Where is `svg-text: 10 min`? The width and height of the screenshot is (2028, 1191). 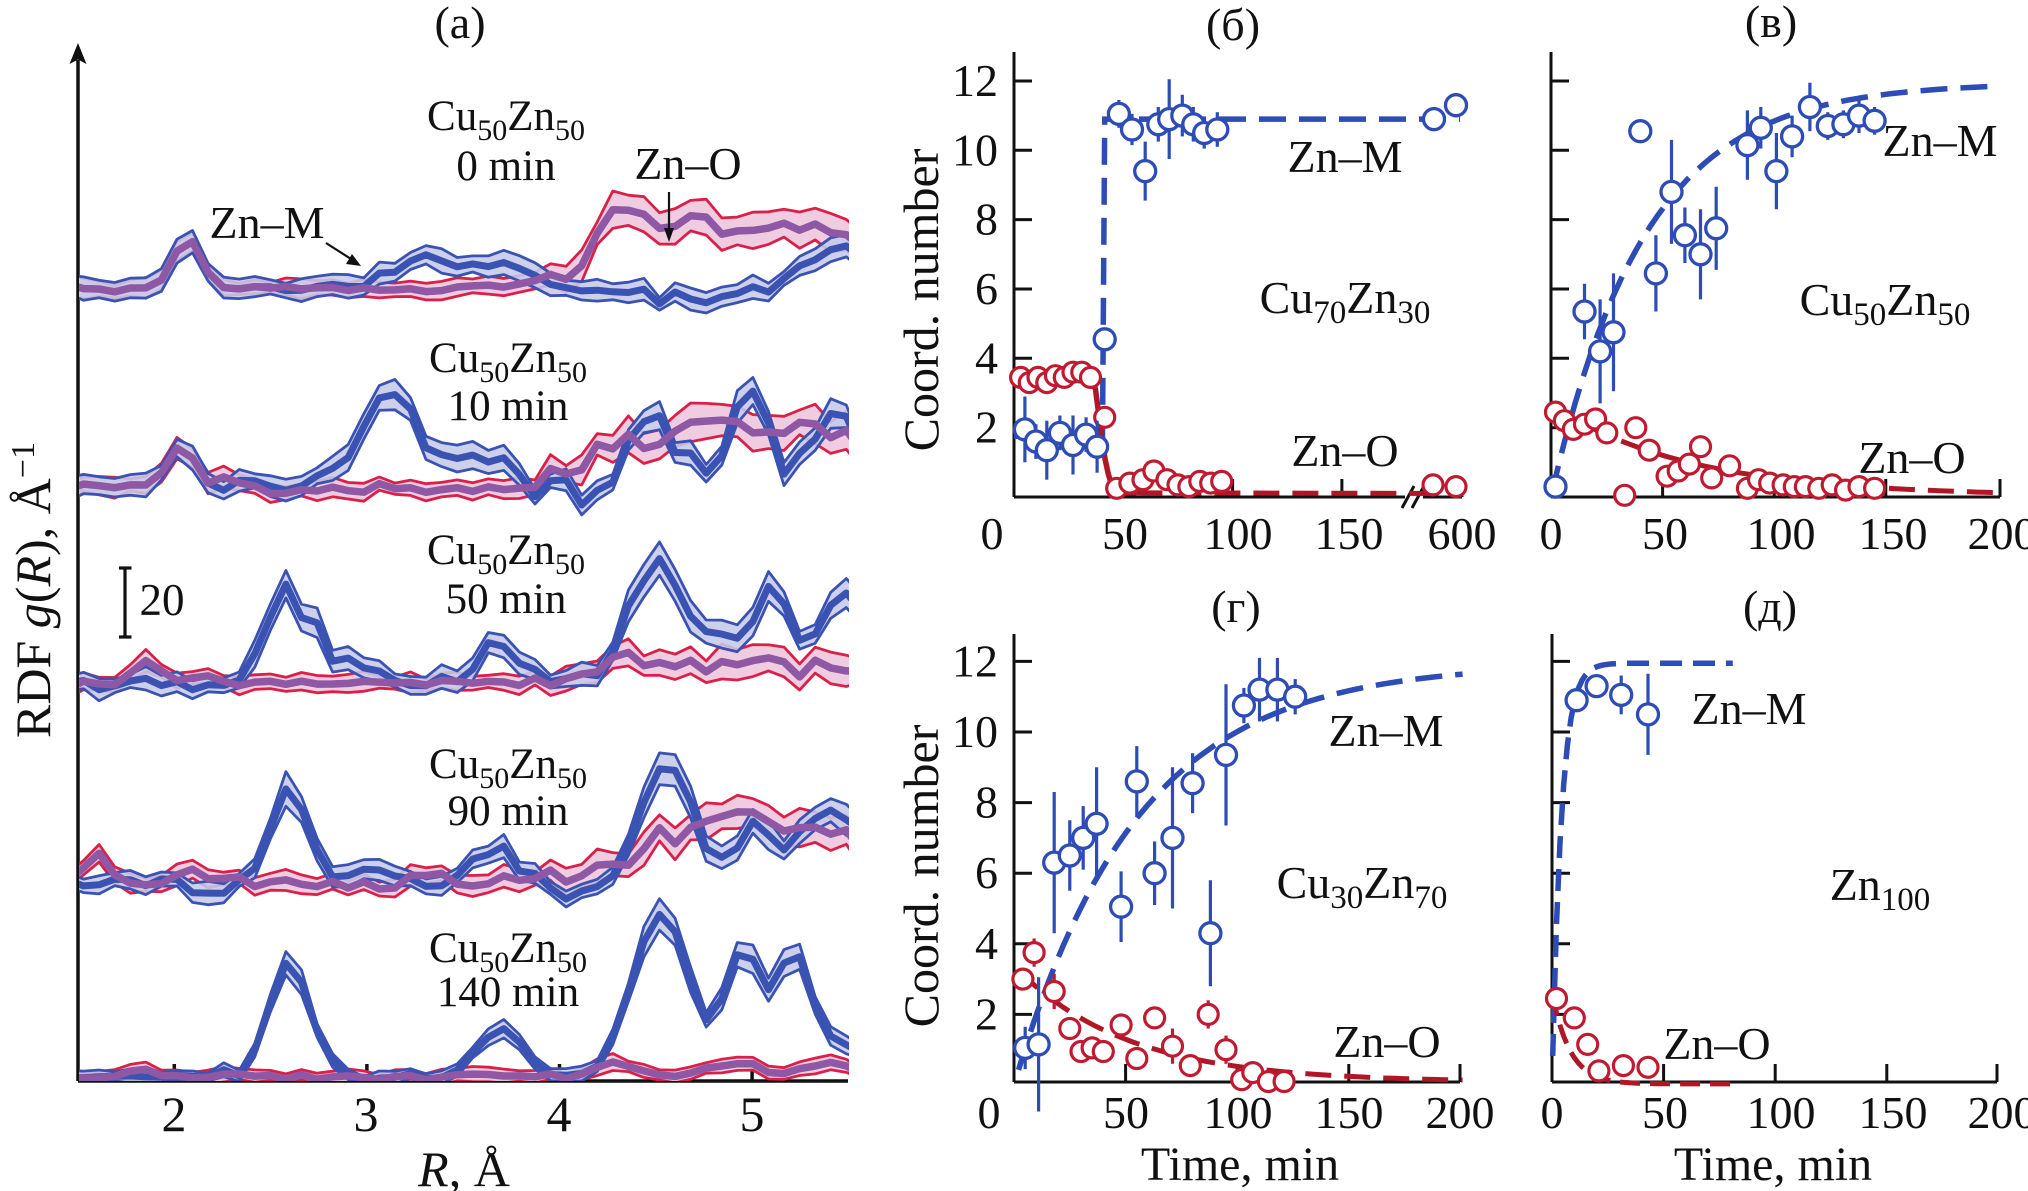
svg-text: 10 min is located at coordinates (508, 406).